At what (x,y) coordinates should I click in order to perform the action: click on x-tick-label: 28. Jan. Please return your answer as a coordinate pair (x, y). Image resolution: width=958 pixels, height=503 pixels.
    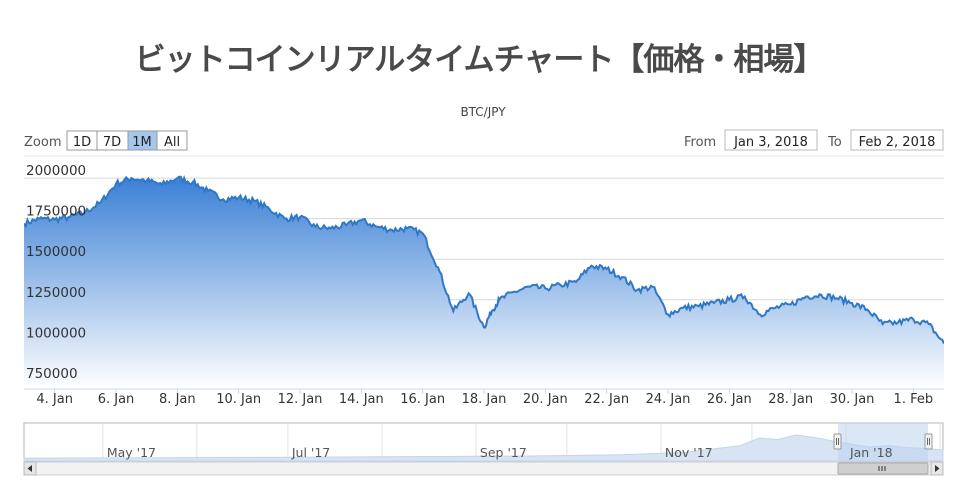
    Looking at the image, I should click on (790, 399).